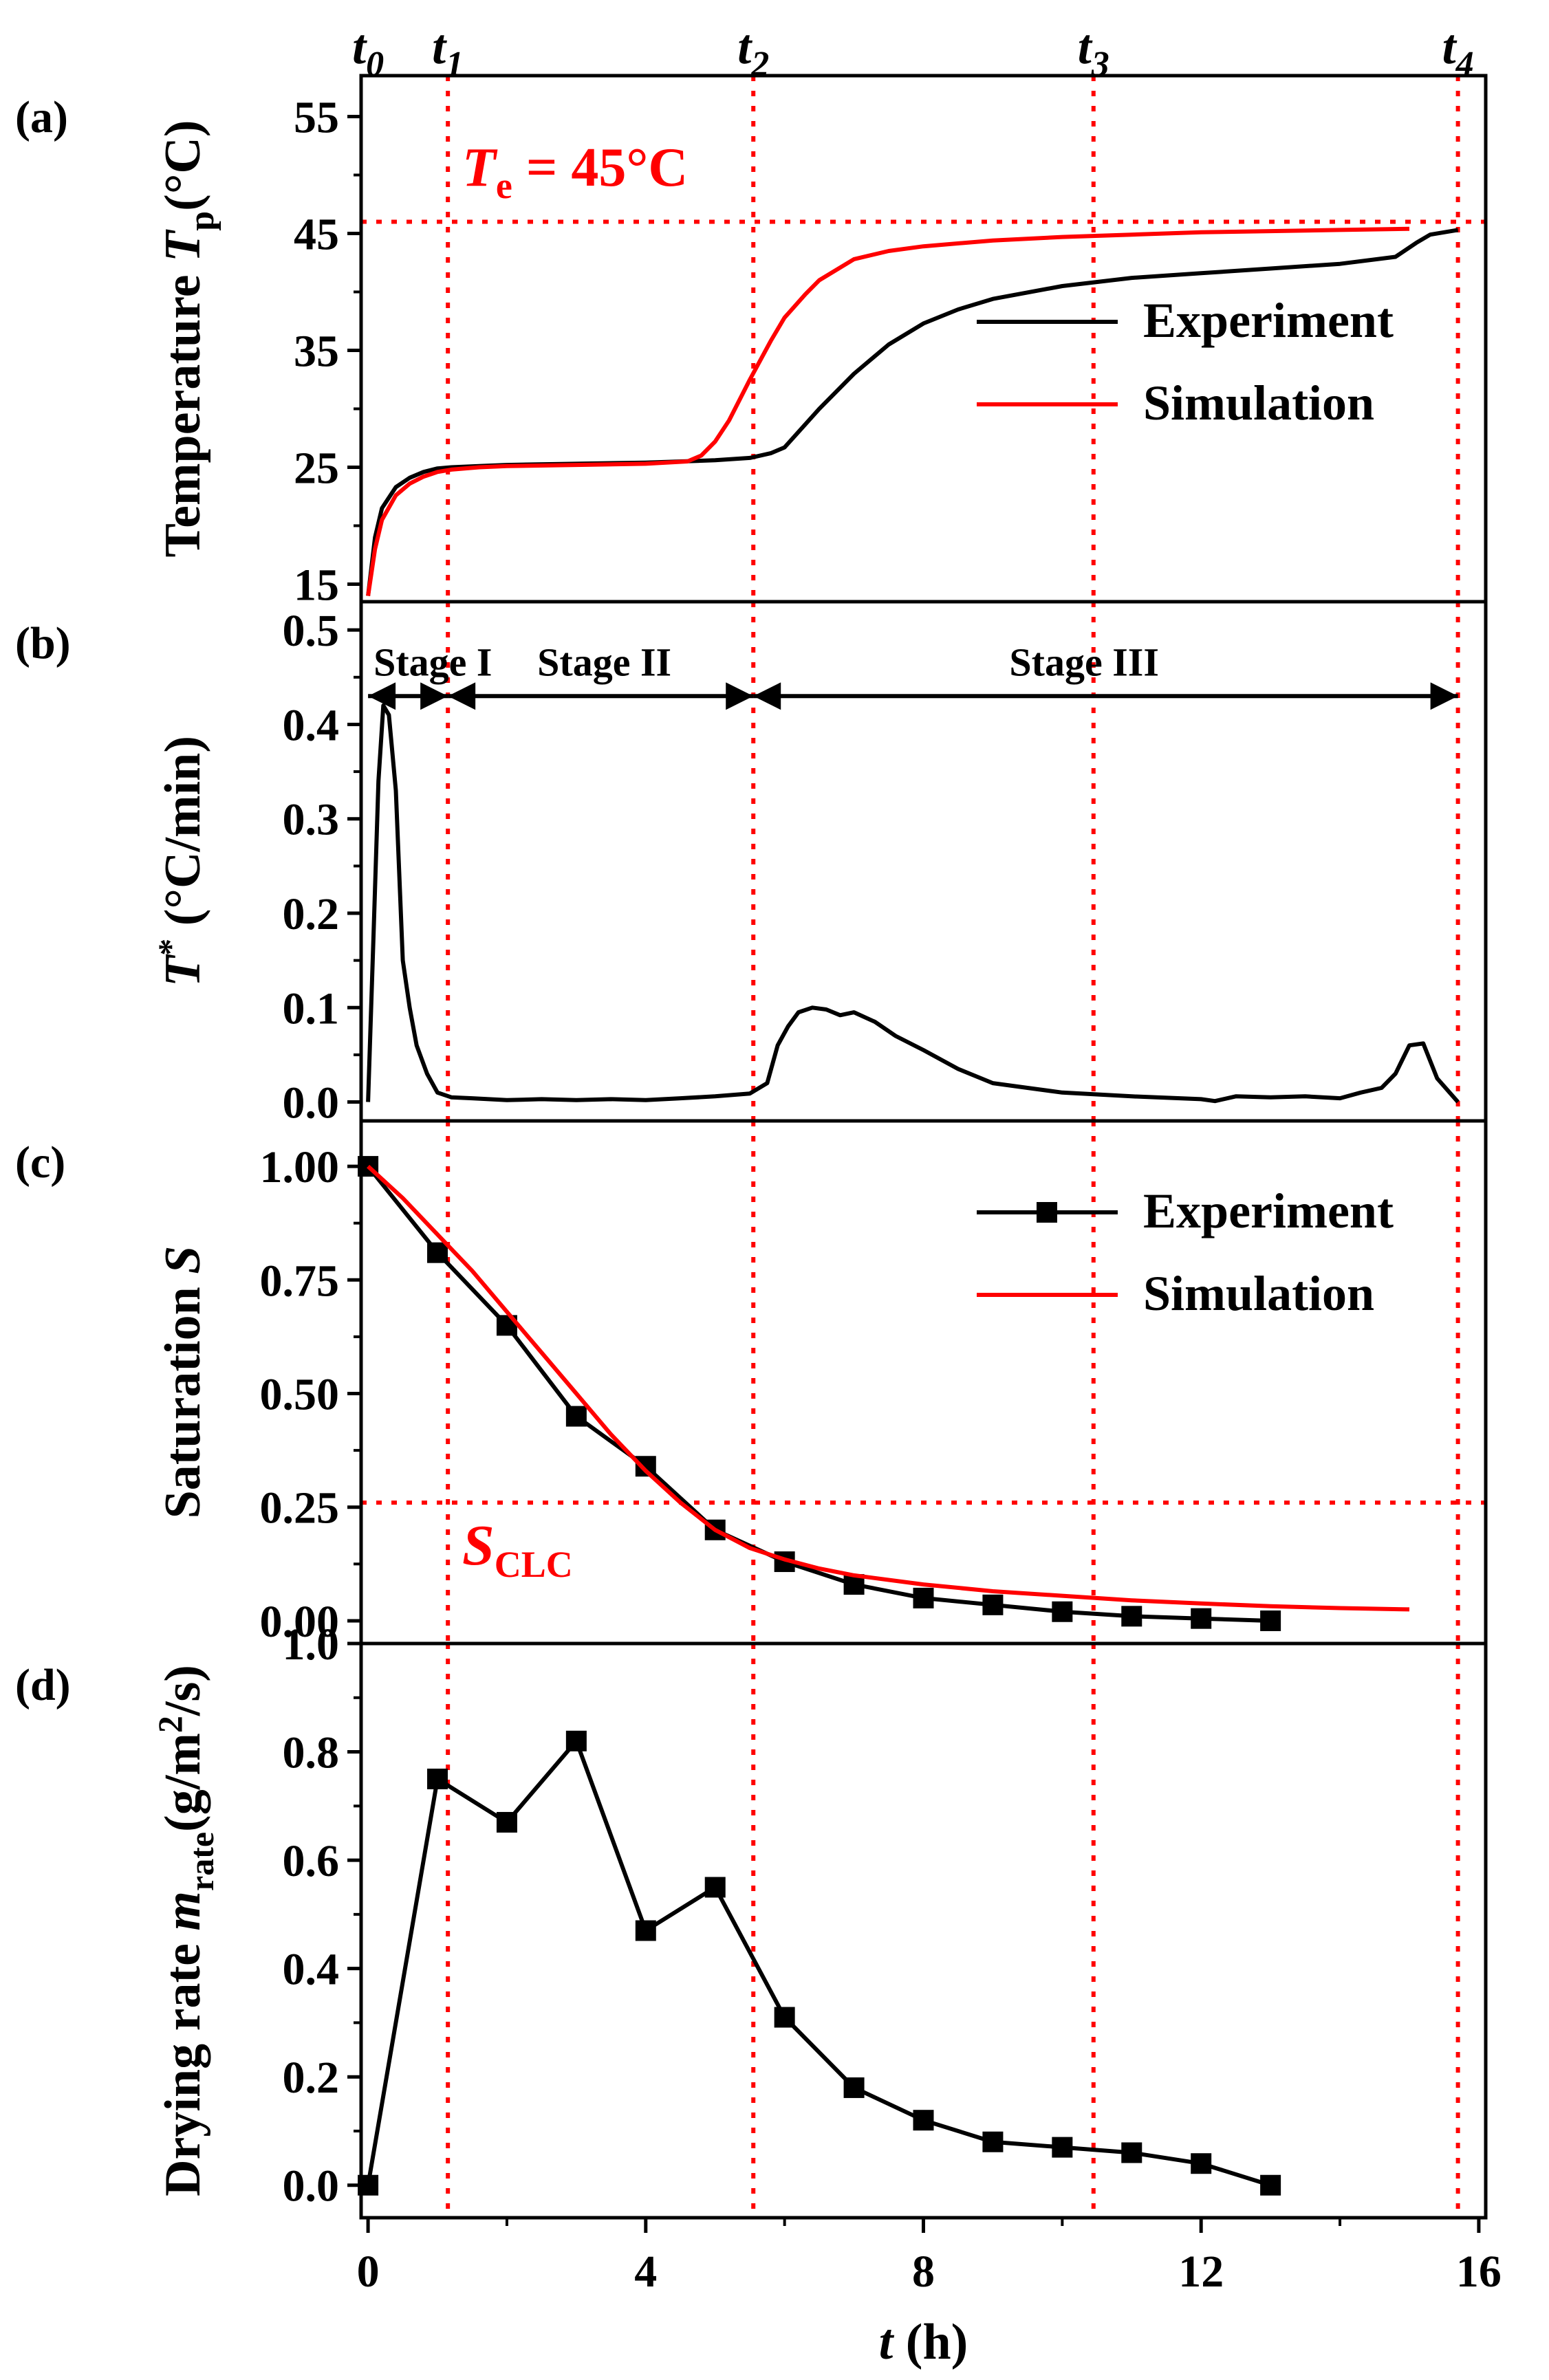  What do you see at coordinates (1093, 51) in the screenshot?
I see `time-marker-t3: t3` at bounding box center [1093, 51].